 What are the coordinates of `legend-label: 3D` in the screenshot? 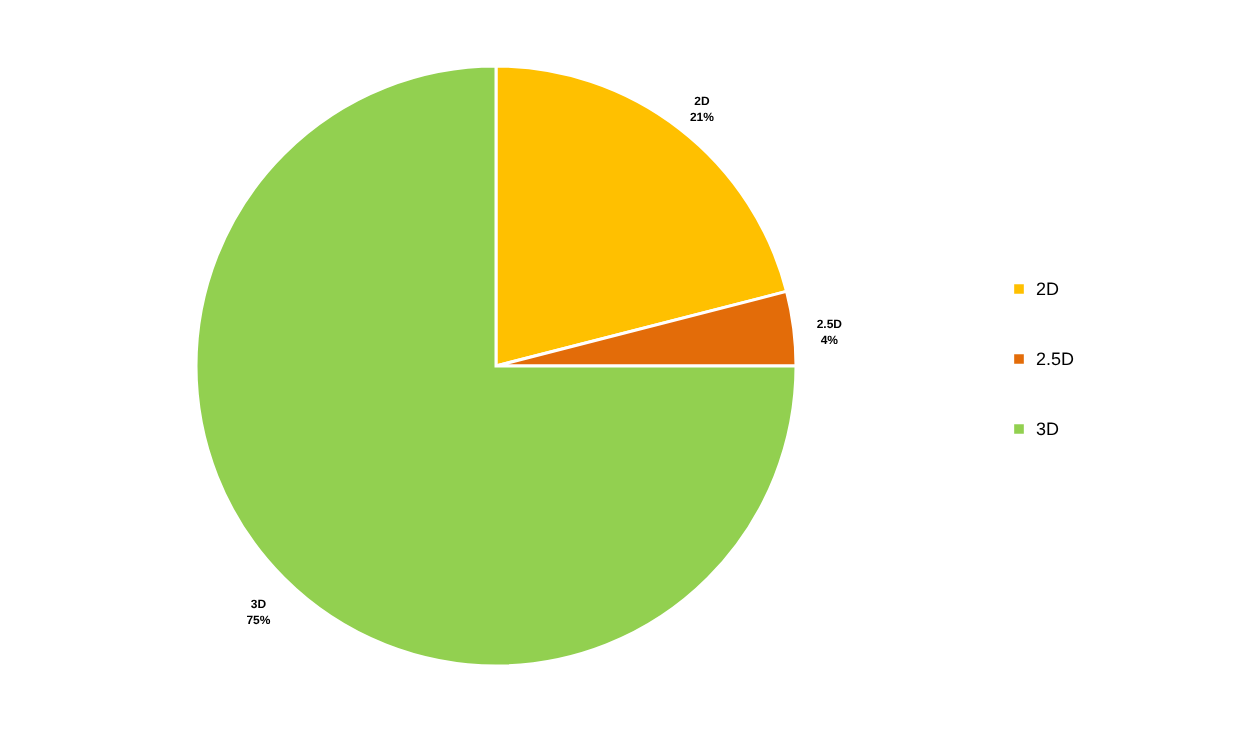 It's located at (1048, 429).